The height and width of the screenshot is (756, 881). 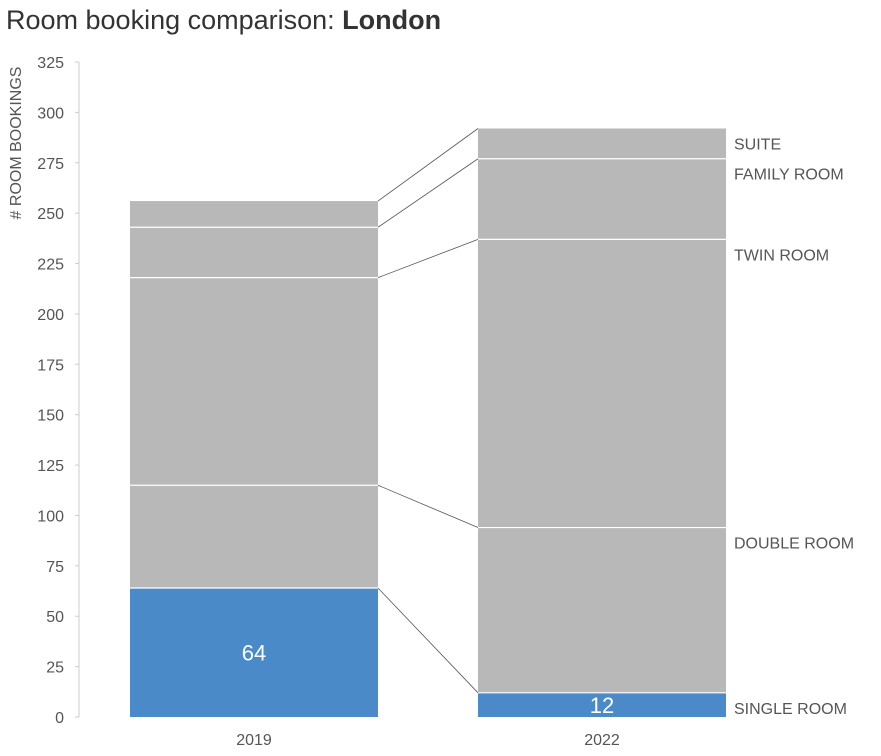 What do you see at coordinates (55, 617) in the screenshot?
I see `y-tick-label: 50` at bounding box center [55, 617].